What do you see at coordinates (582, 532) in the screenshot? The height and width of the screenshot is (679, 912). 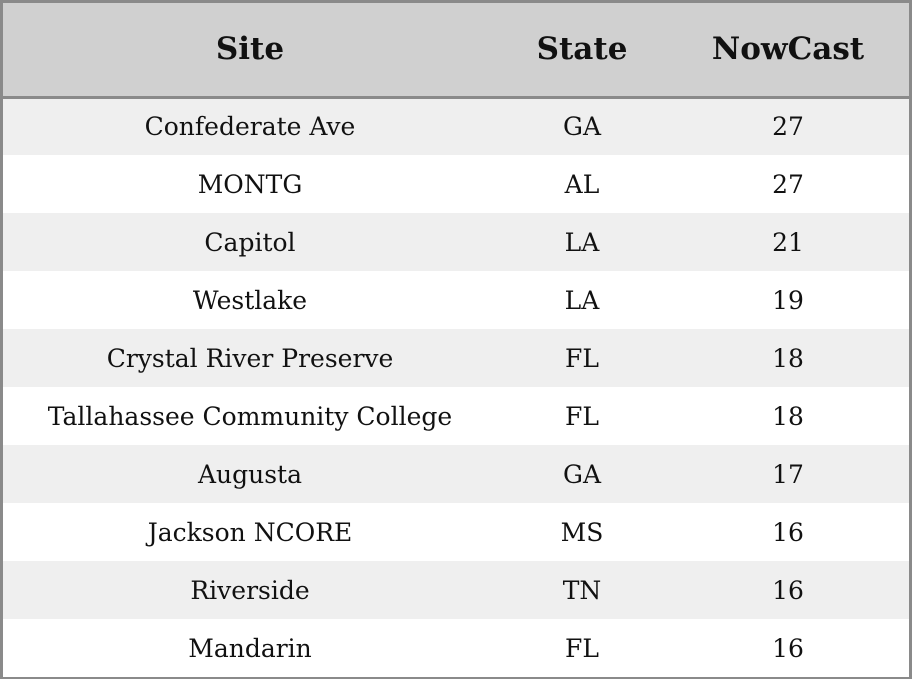 I see `state-cell: MS` at bounding box center [582, 532].